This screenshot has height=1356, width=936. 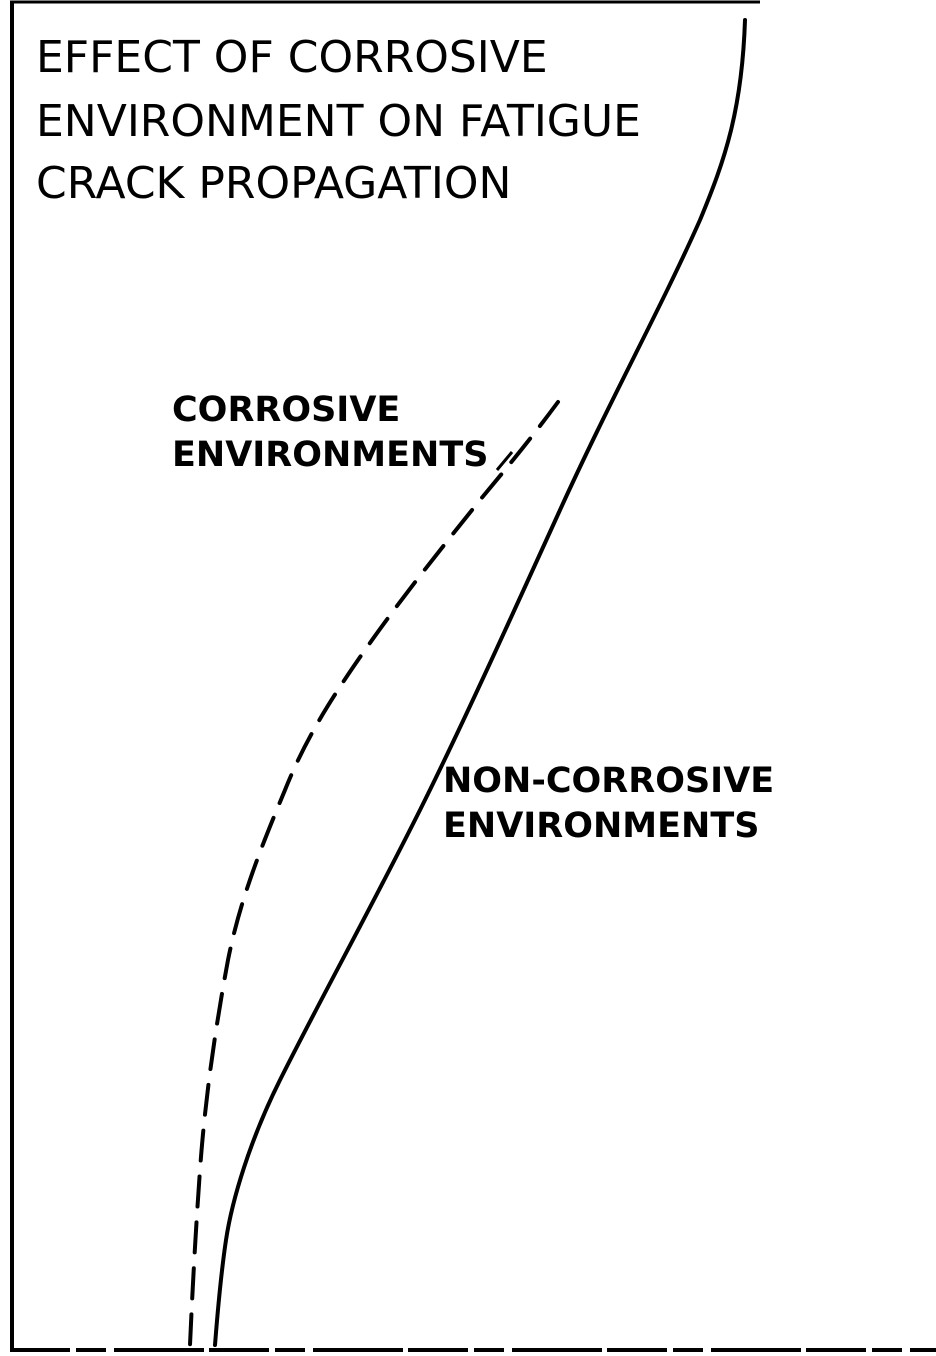 I want to click on corrosive-label: CORROSIVE, so click(x=286, y=410).